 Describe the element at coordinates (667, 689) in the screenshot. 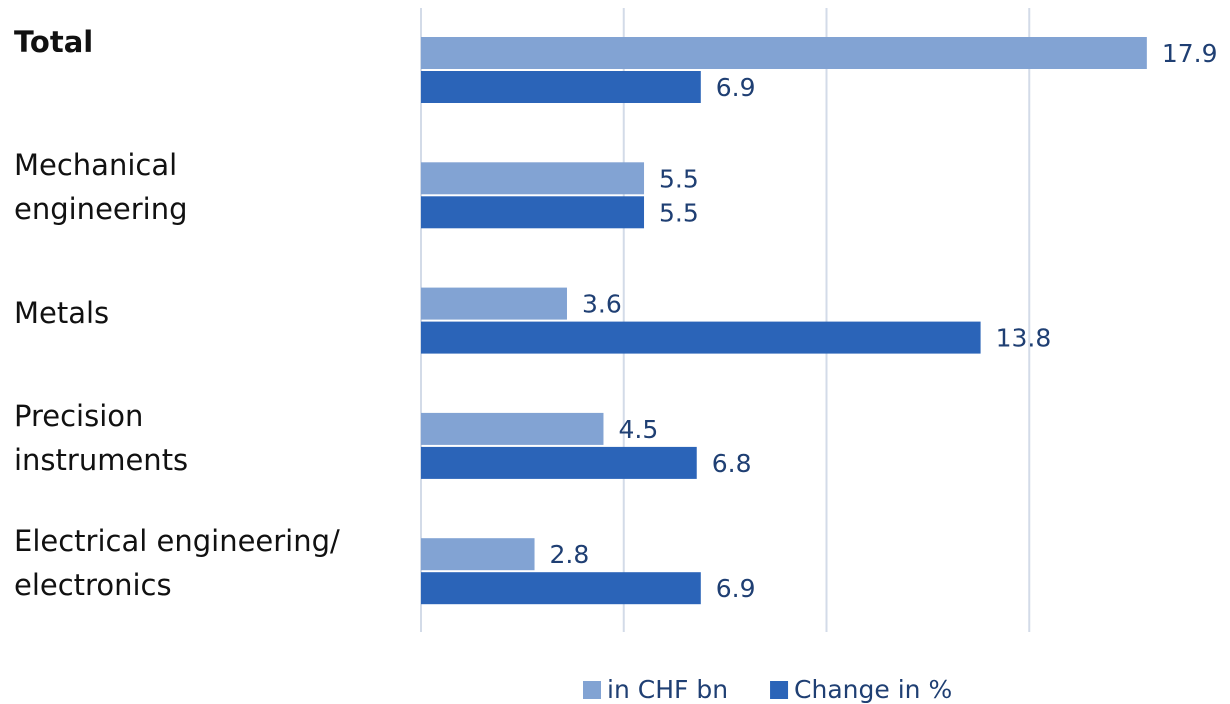

I see `legend-label: in CHF bn` at that location.